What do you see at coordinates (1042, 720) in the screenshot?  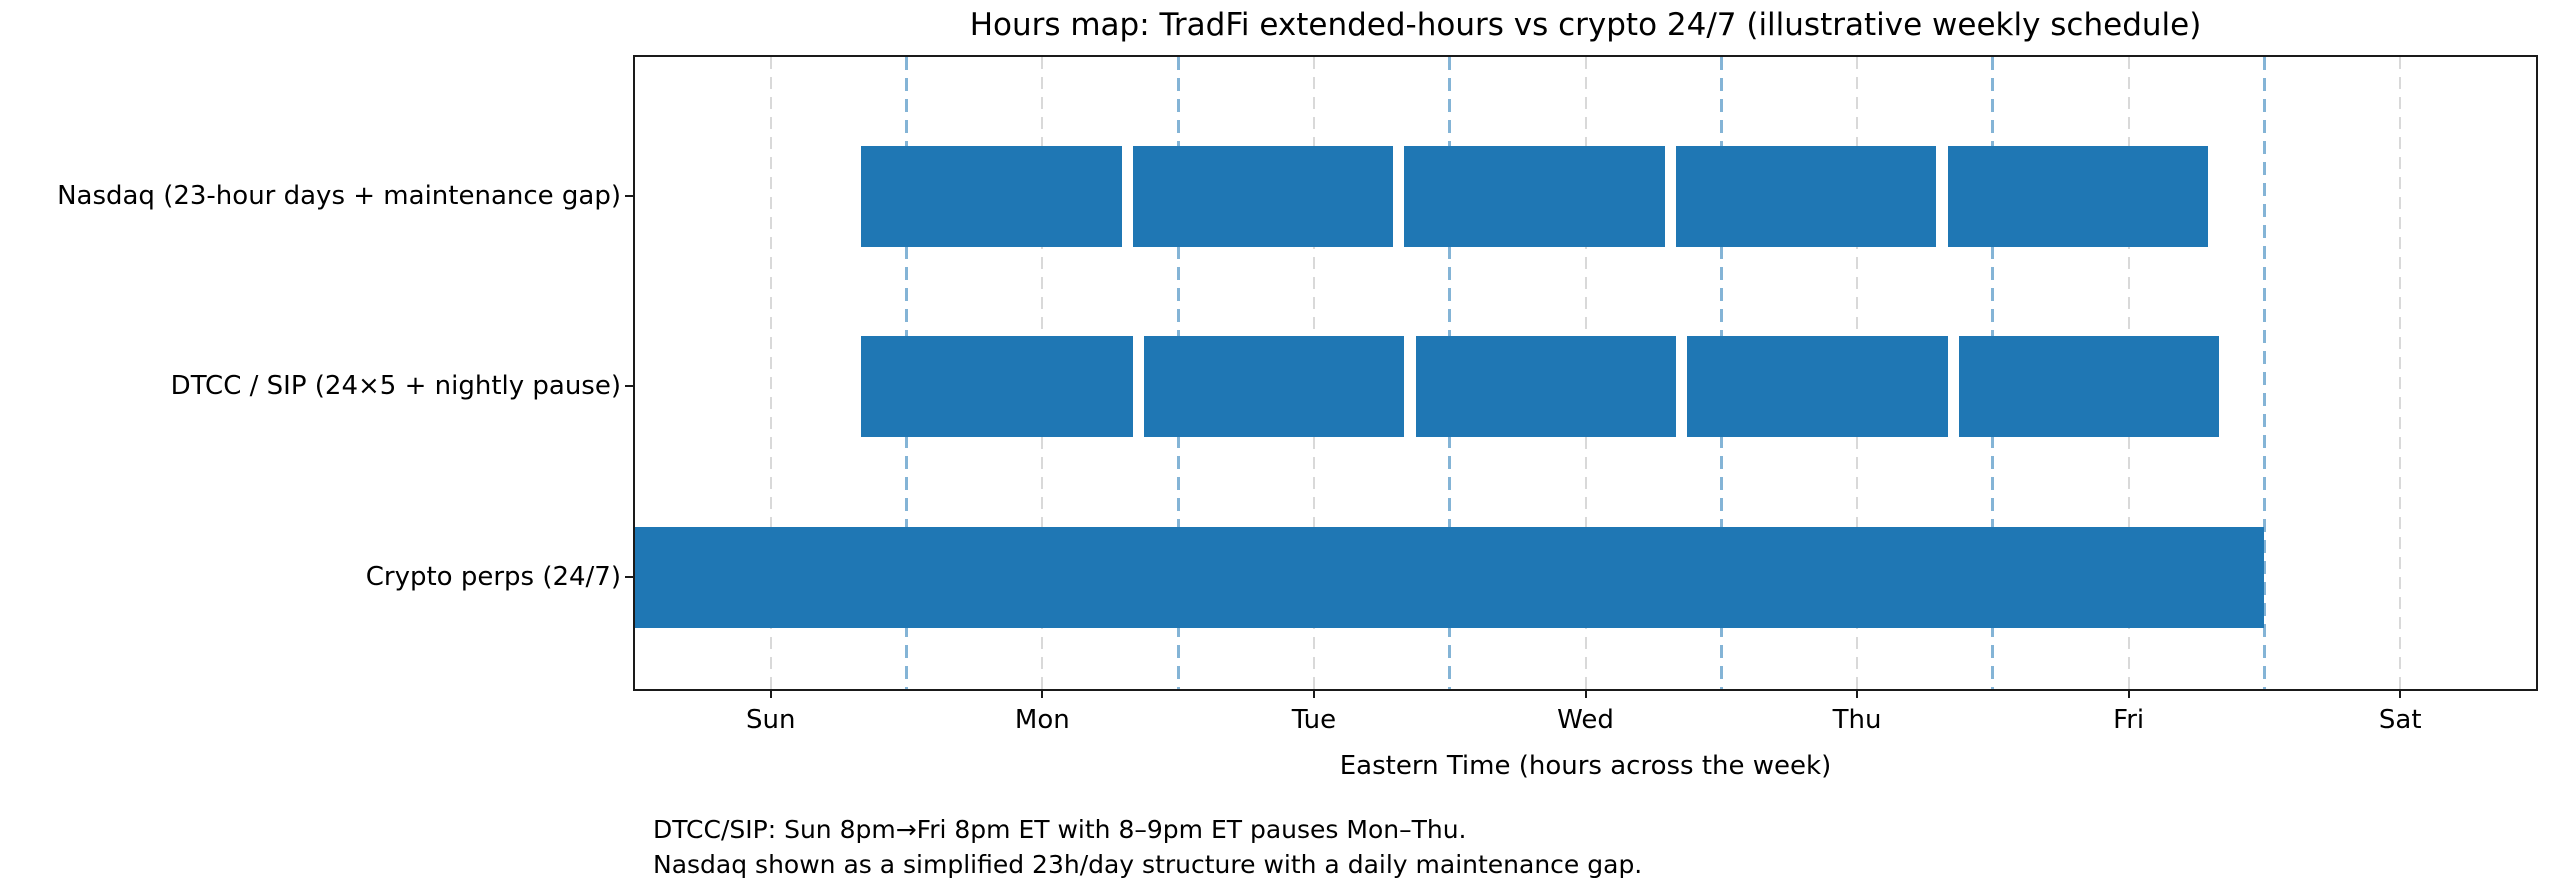 I see `x-tick-label: Mon` at bounding box center [1042, 720].